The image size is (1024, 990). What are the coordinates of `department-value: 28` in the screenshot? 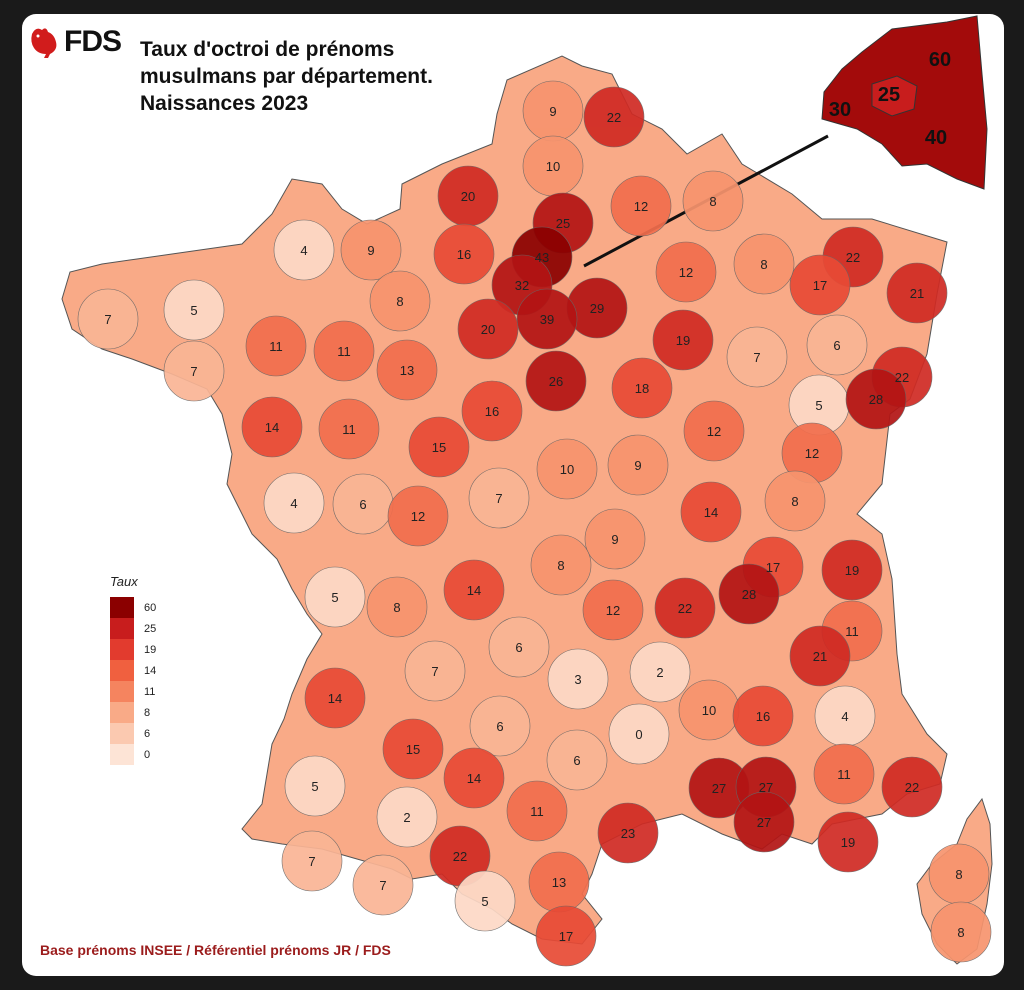 It's located at (876, 399).